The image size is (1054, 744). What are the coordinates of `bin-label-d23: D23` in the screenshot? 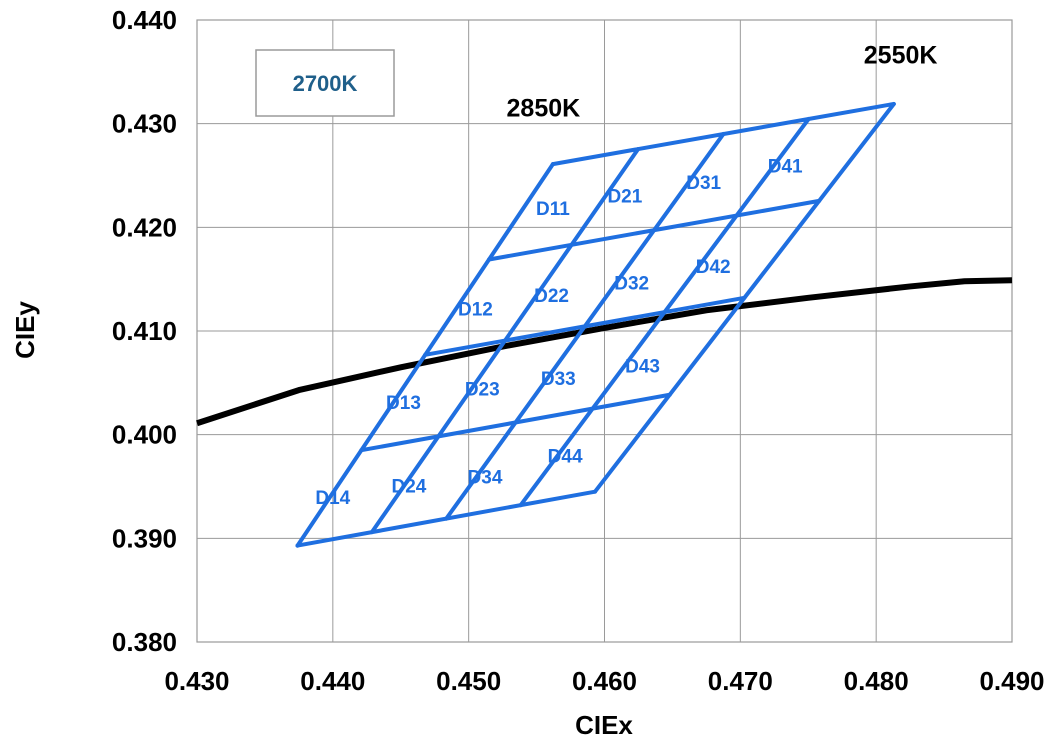 It's located at (482, 389).